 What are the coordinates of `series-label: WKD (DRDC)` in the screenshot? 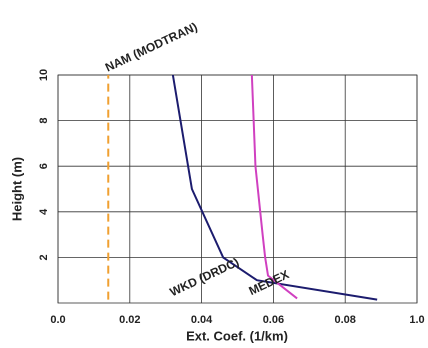 It's located at (205, 277).